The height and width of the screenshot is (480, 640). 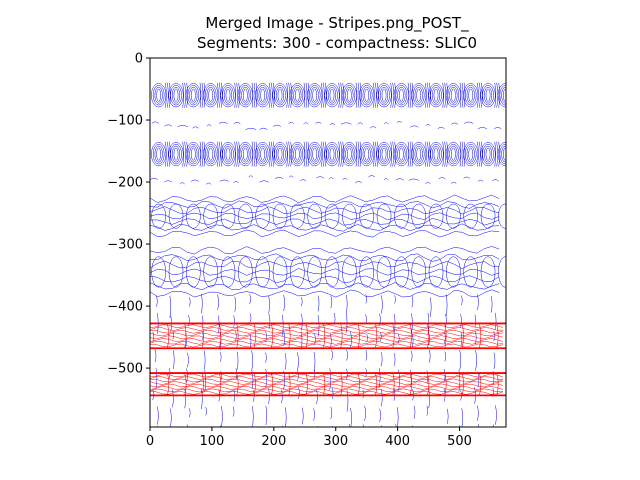 What do you see at coordinates (325, 272) in the screenshot?
I see `blue-contour-wave` at bounding box center [325, 272].